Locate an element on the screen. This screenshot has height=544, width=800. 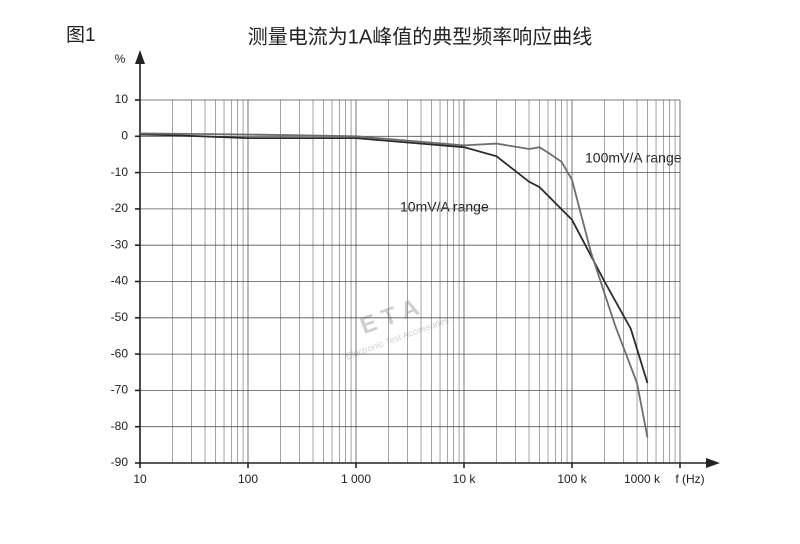
y-tick-label: -80 is located at coordinates (120, 426).